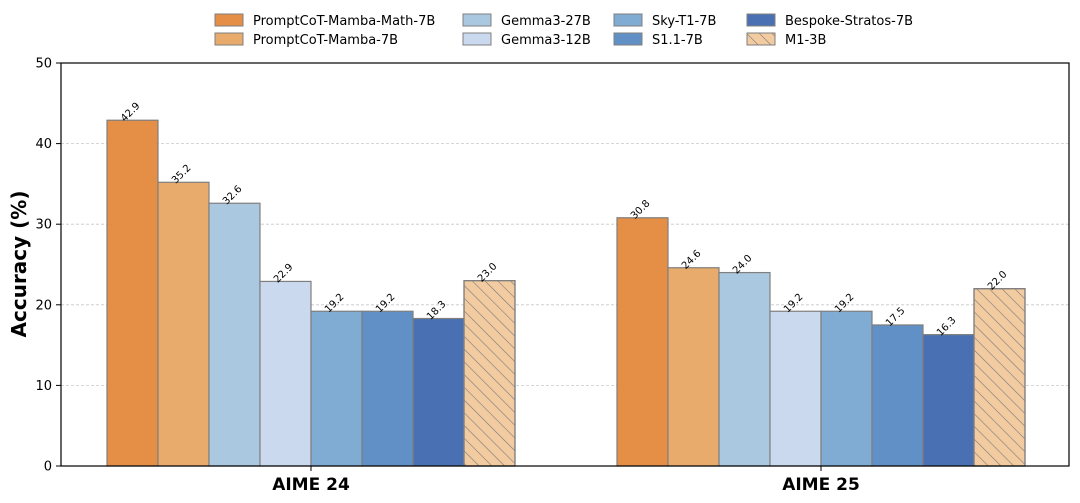 This screenshot has height=503, width=1080. What do you see at coordinates (43, 64) in the screenshot?
I see `y-tick-label: 50` at bounding box center [43, 64].